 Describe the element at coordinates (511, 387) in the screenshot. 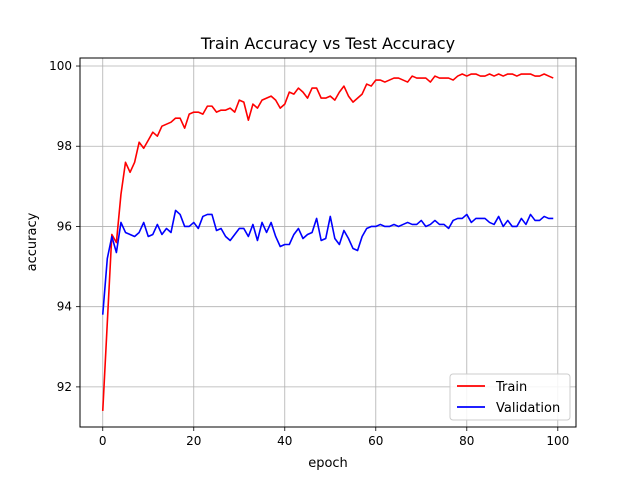

I see `legend-label-train: Train` at that location.